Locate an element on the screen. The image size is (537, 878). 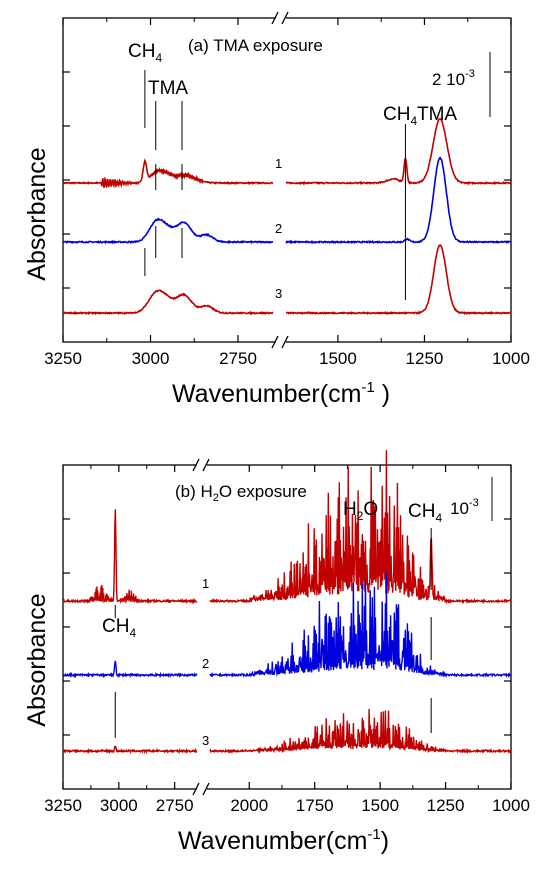
panel-b-x-label: Wavenumber(cm-1) is located at coordinates (283, 840).